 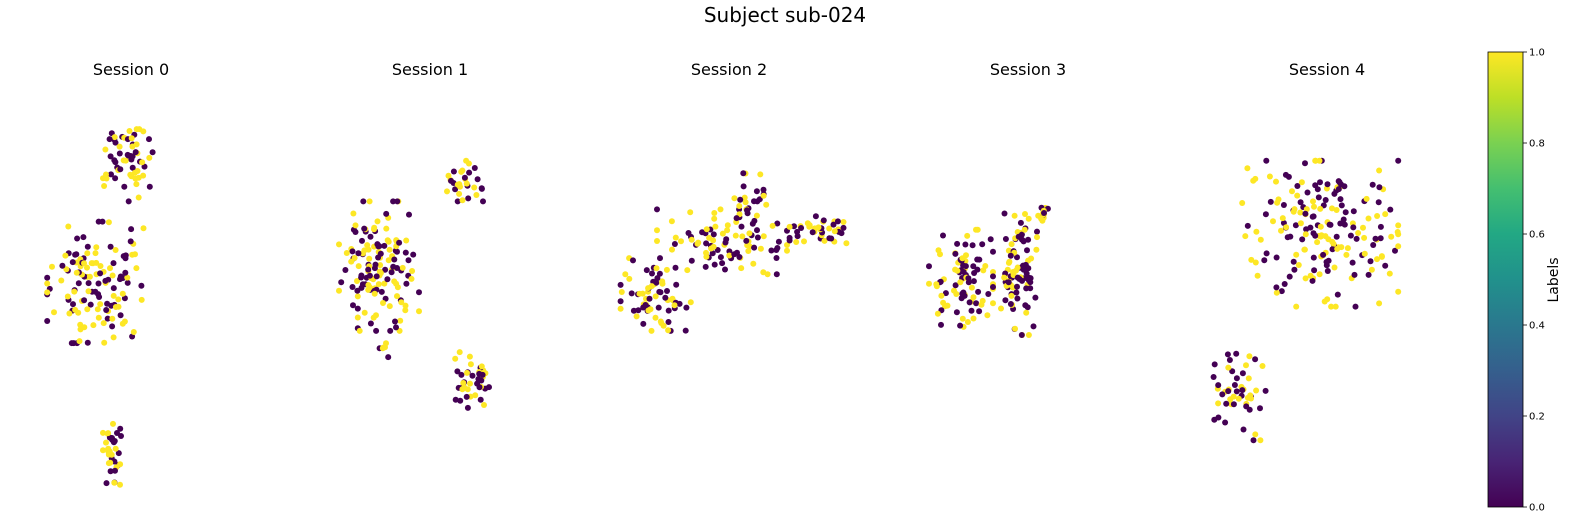 What do you see at coordinates (430, 69) in the screenshot?
I see `panel-title-1: Session 1` at bounding box center [430, 69].